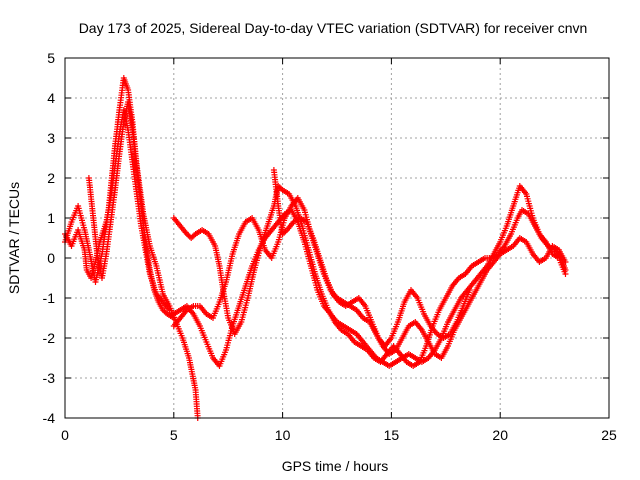  Describe the element at coordinates (65, 435) in the screenshot. I see `x-tick-label: 0` at that location.